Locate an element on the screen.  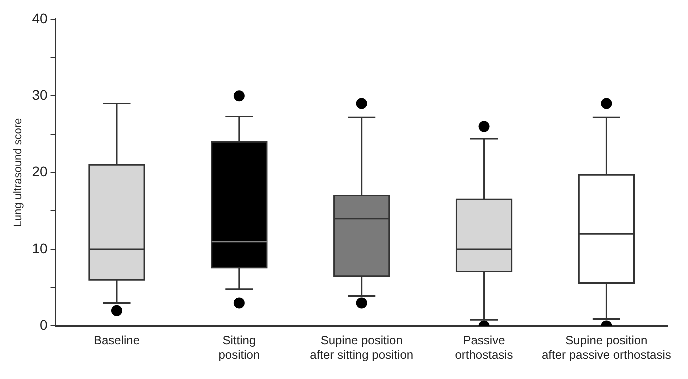
y-tick-label: 20 is located at coordinates (40, 172).